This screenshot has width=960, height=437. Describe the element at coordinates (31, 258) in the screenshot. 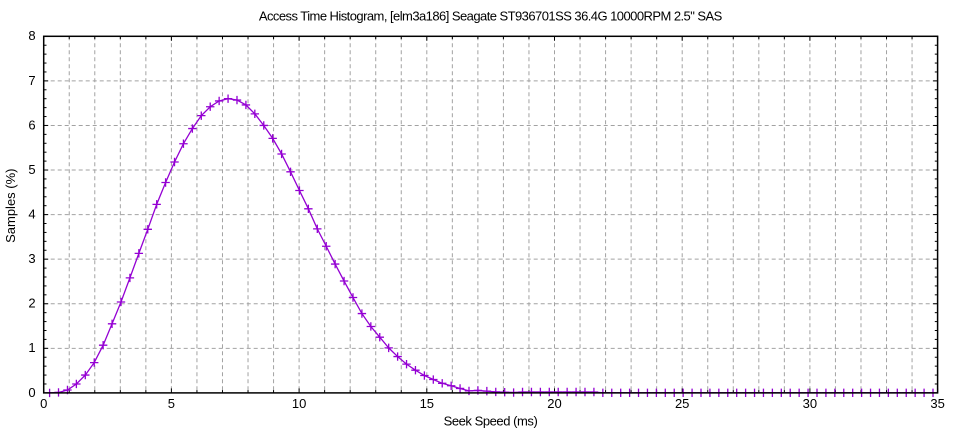

I see `svg-text: 3` at that location.